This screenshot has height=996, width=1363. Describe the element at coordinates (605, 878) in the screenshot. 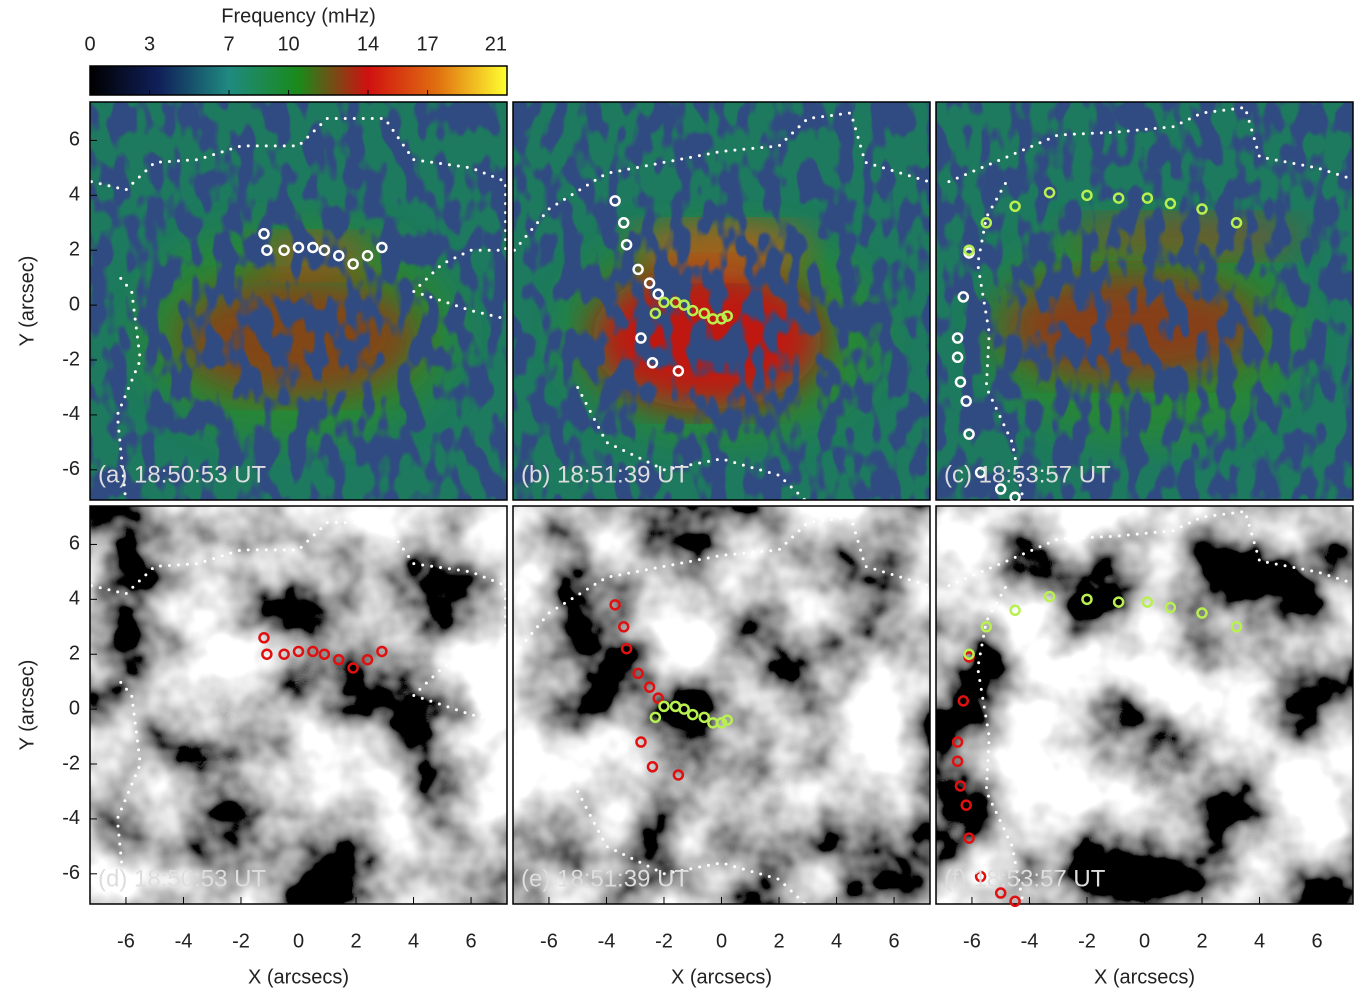

I see `panel-label: (e) 18:51:39 UT` at that location.